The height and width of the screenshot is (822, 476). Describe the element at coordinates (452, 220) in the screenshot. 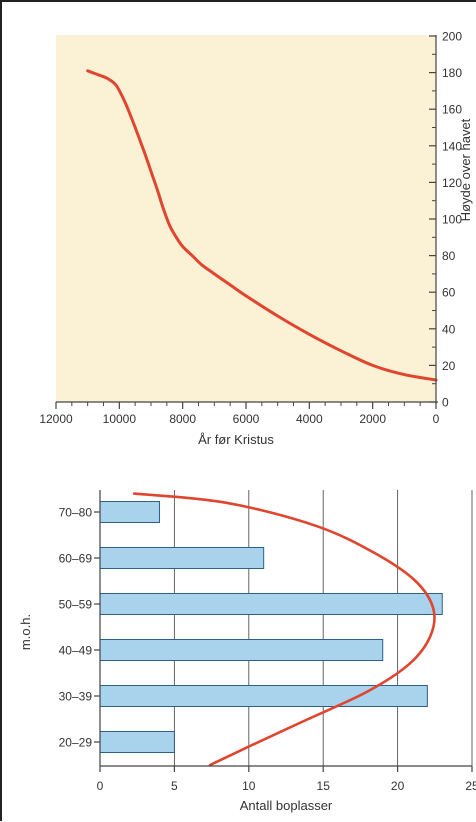

I see `chart1-y-tick-label: 100` at that location.